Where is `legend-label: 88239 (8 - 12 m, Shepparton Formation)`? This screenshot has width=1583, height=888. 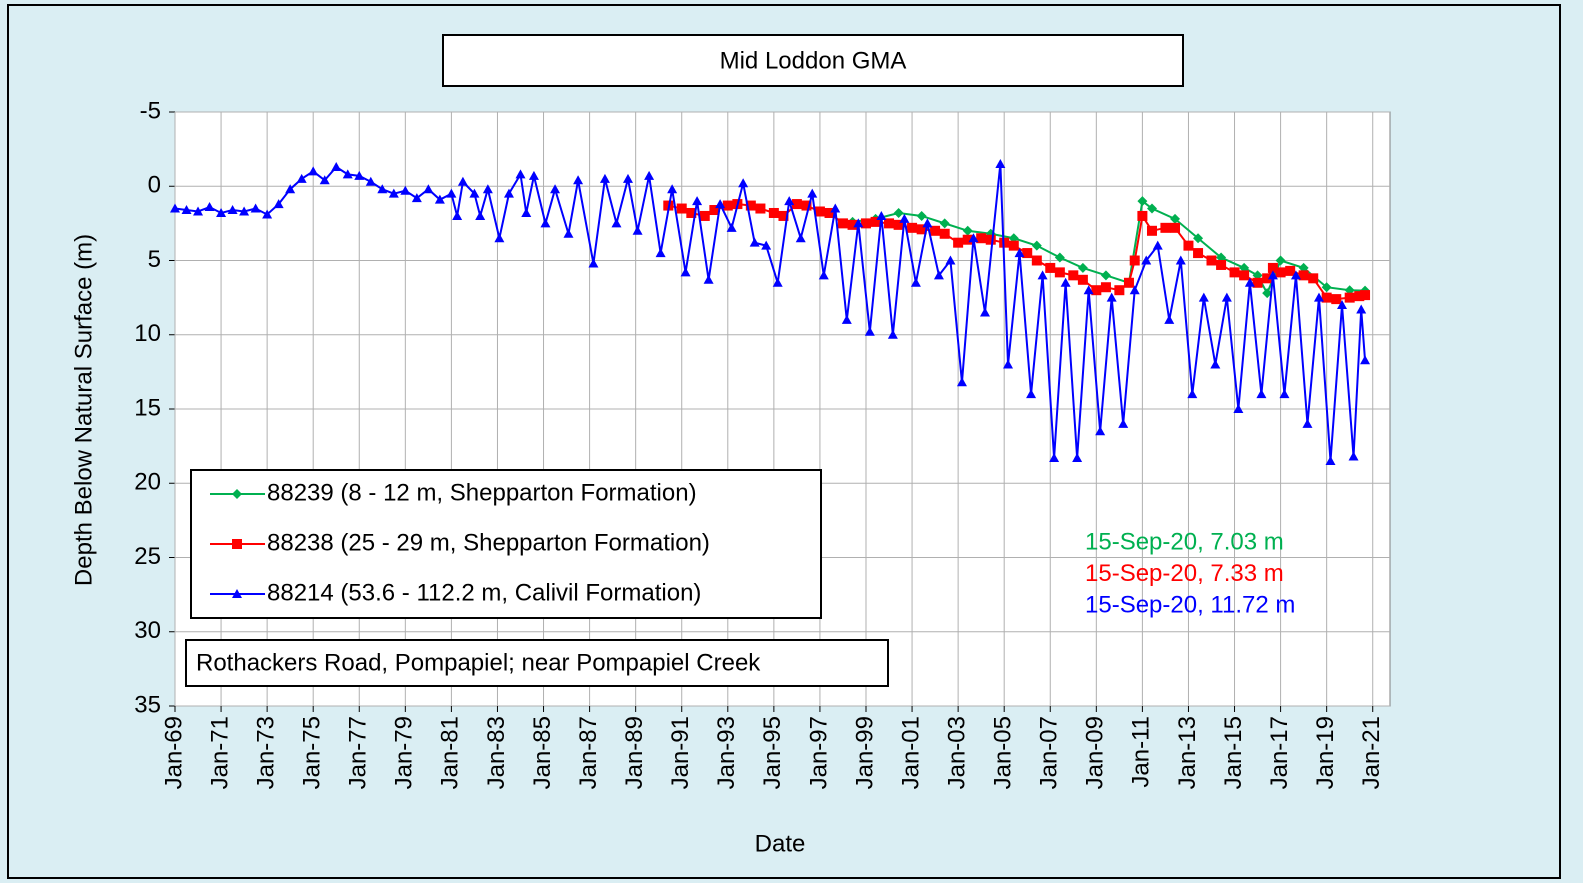 legend-label: 88239 (8 - 12 m, Shepparton Formation) is located at coordinates (482, 492).